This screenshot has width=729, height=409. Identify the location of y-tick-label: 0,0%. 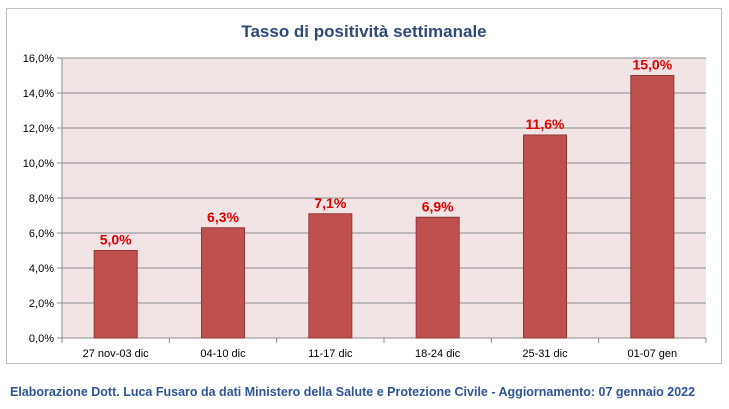
(41, 339).